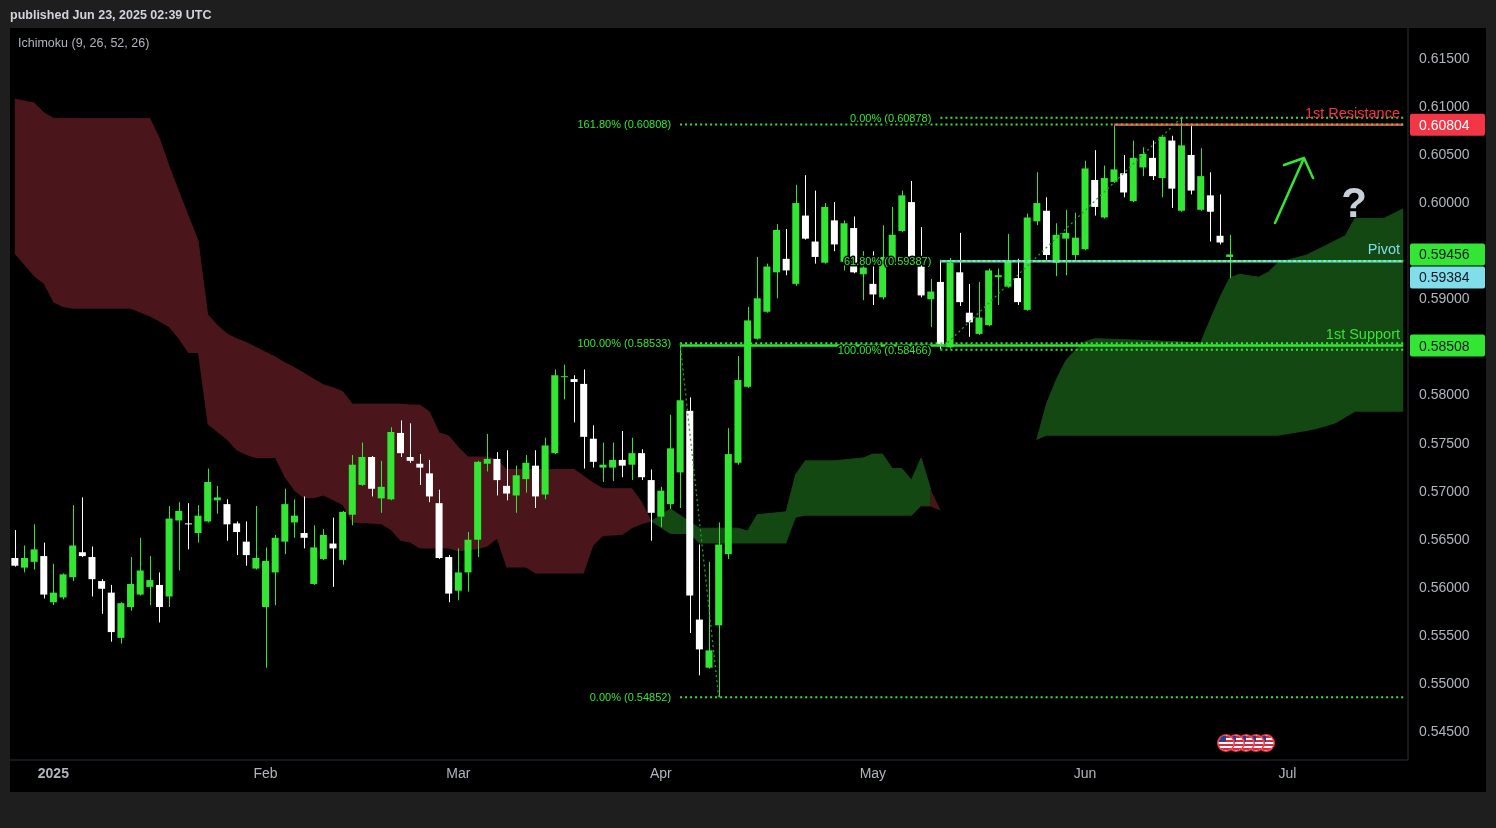 The image size is (1496, 828). What do you see at coordinates (891, 117) in the screenshot?
I see `series-label: 0.00% (0.60878)` at bounding box center [891, 117].